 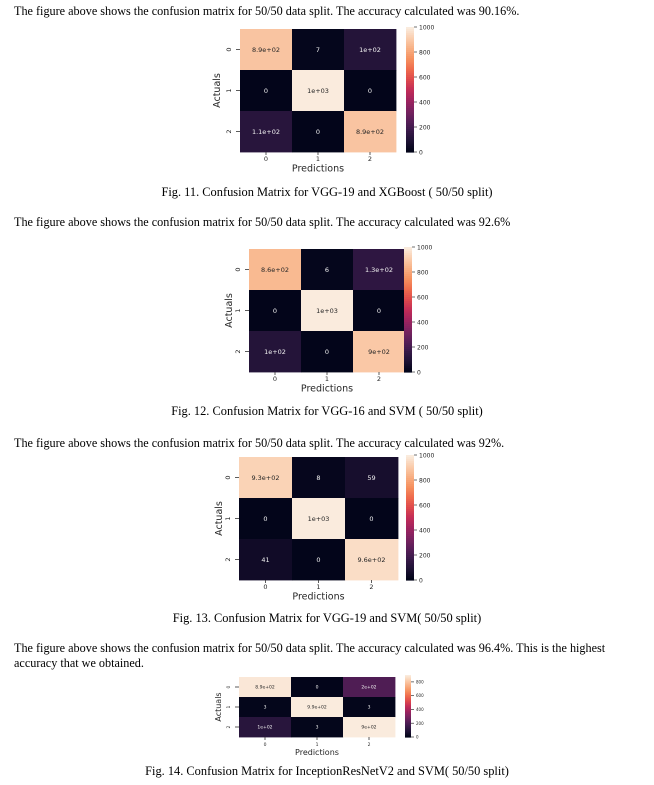 What do you see at coordinates (229, 706) in the screenshot?
I see `y-tick-label: 1` at bounding box center [229, 706].